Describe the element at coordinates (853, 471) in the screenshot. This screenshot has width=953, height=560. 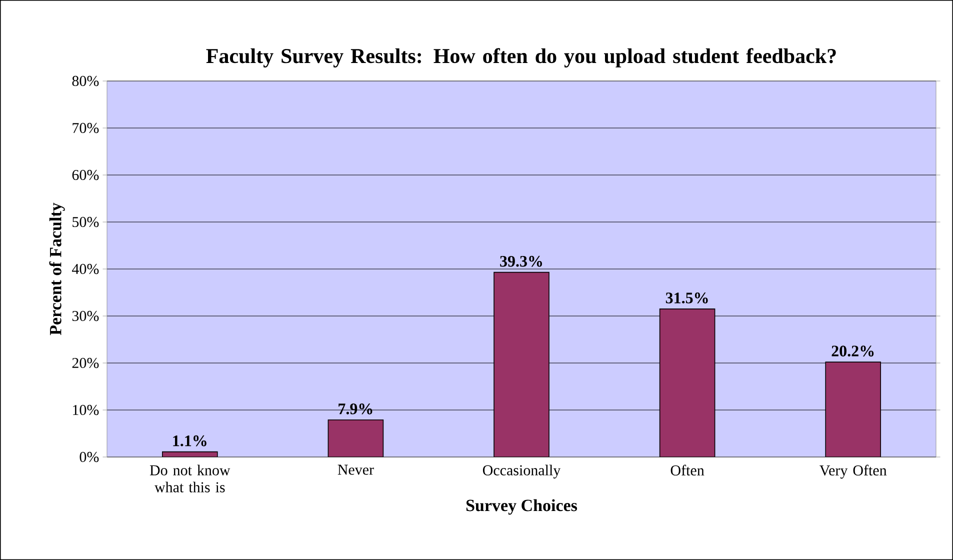
I see `x-tick-label: Very Often` at that location.